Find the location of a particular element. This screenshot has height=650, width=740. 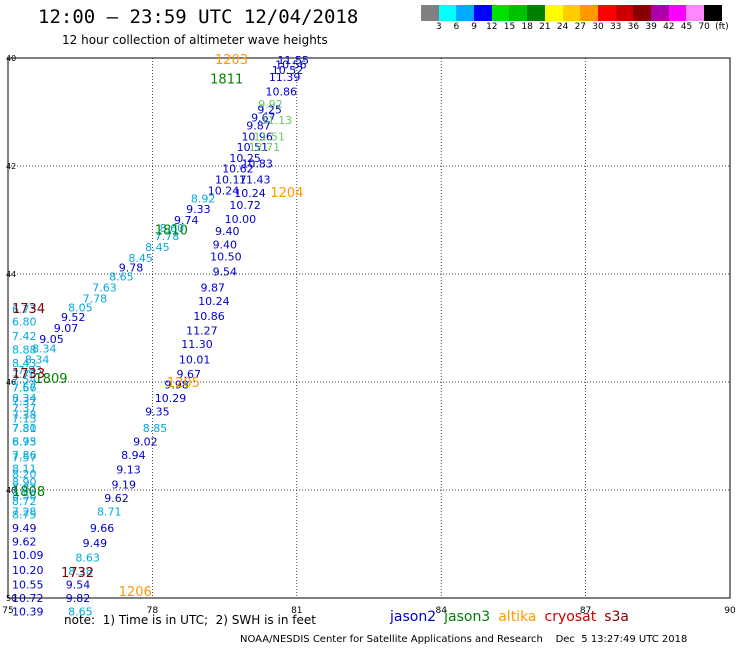

wave-height-value: 7.38 is located at coordinates (24, 414).